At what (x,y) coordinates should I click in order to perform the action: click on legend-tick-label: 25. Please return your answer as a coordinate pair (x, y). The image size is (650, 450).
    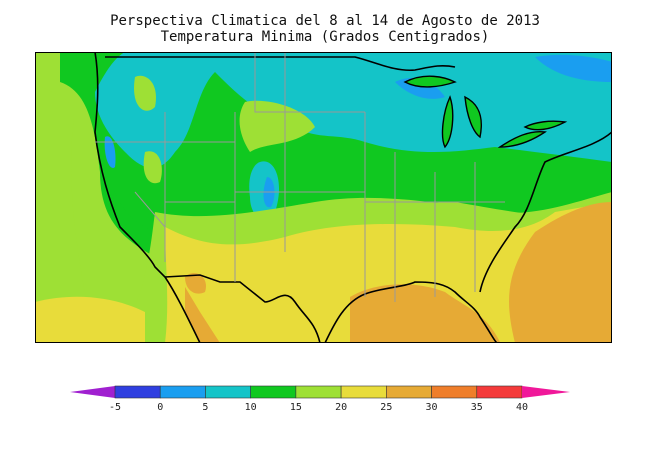
    Looking at the image, I should click on (386, 407).